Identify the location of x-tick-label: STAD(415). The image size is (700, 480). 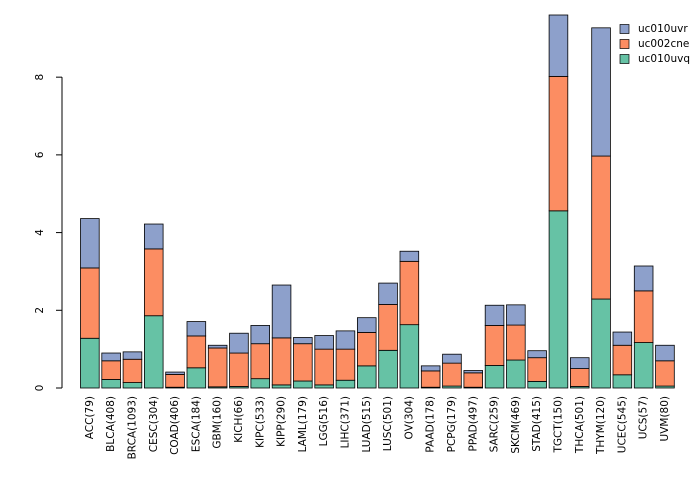
(537, 424).